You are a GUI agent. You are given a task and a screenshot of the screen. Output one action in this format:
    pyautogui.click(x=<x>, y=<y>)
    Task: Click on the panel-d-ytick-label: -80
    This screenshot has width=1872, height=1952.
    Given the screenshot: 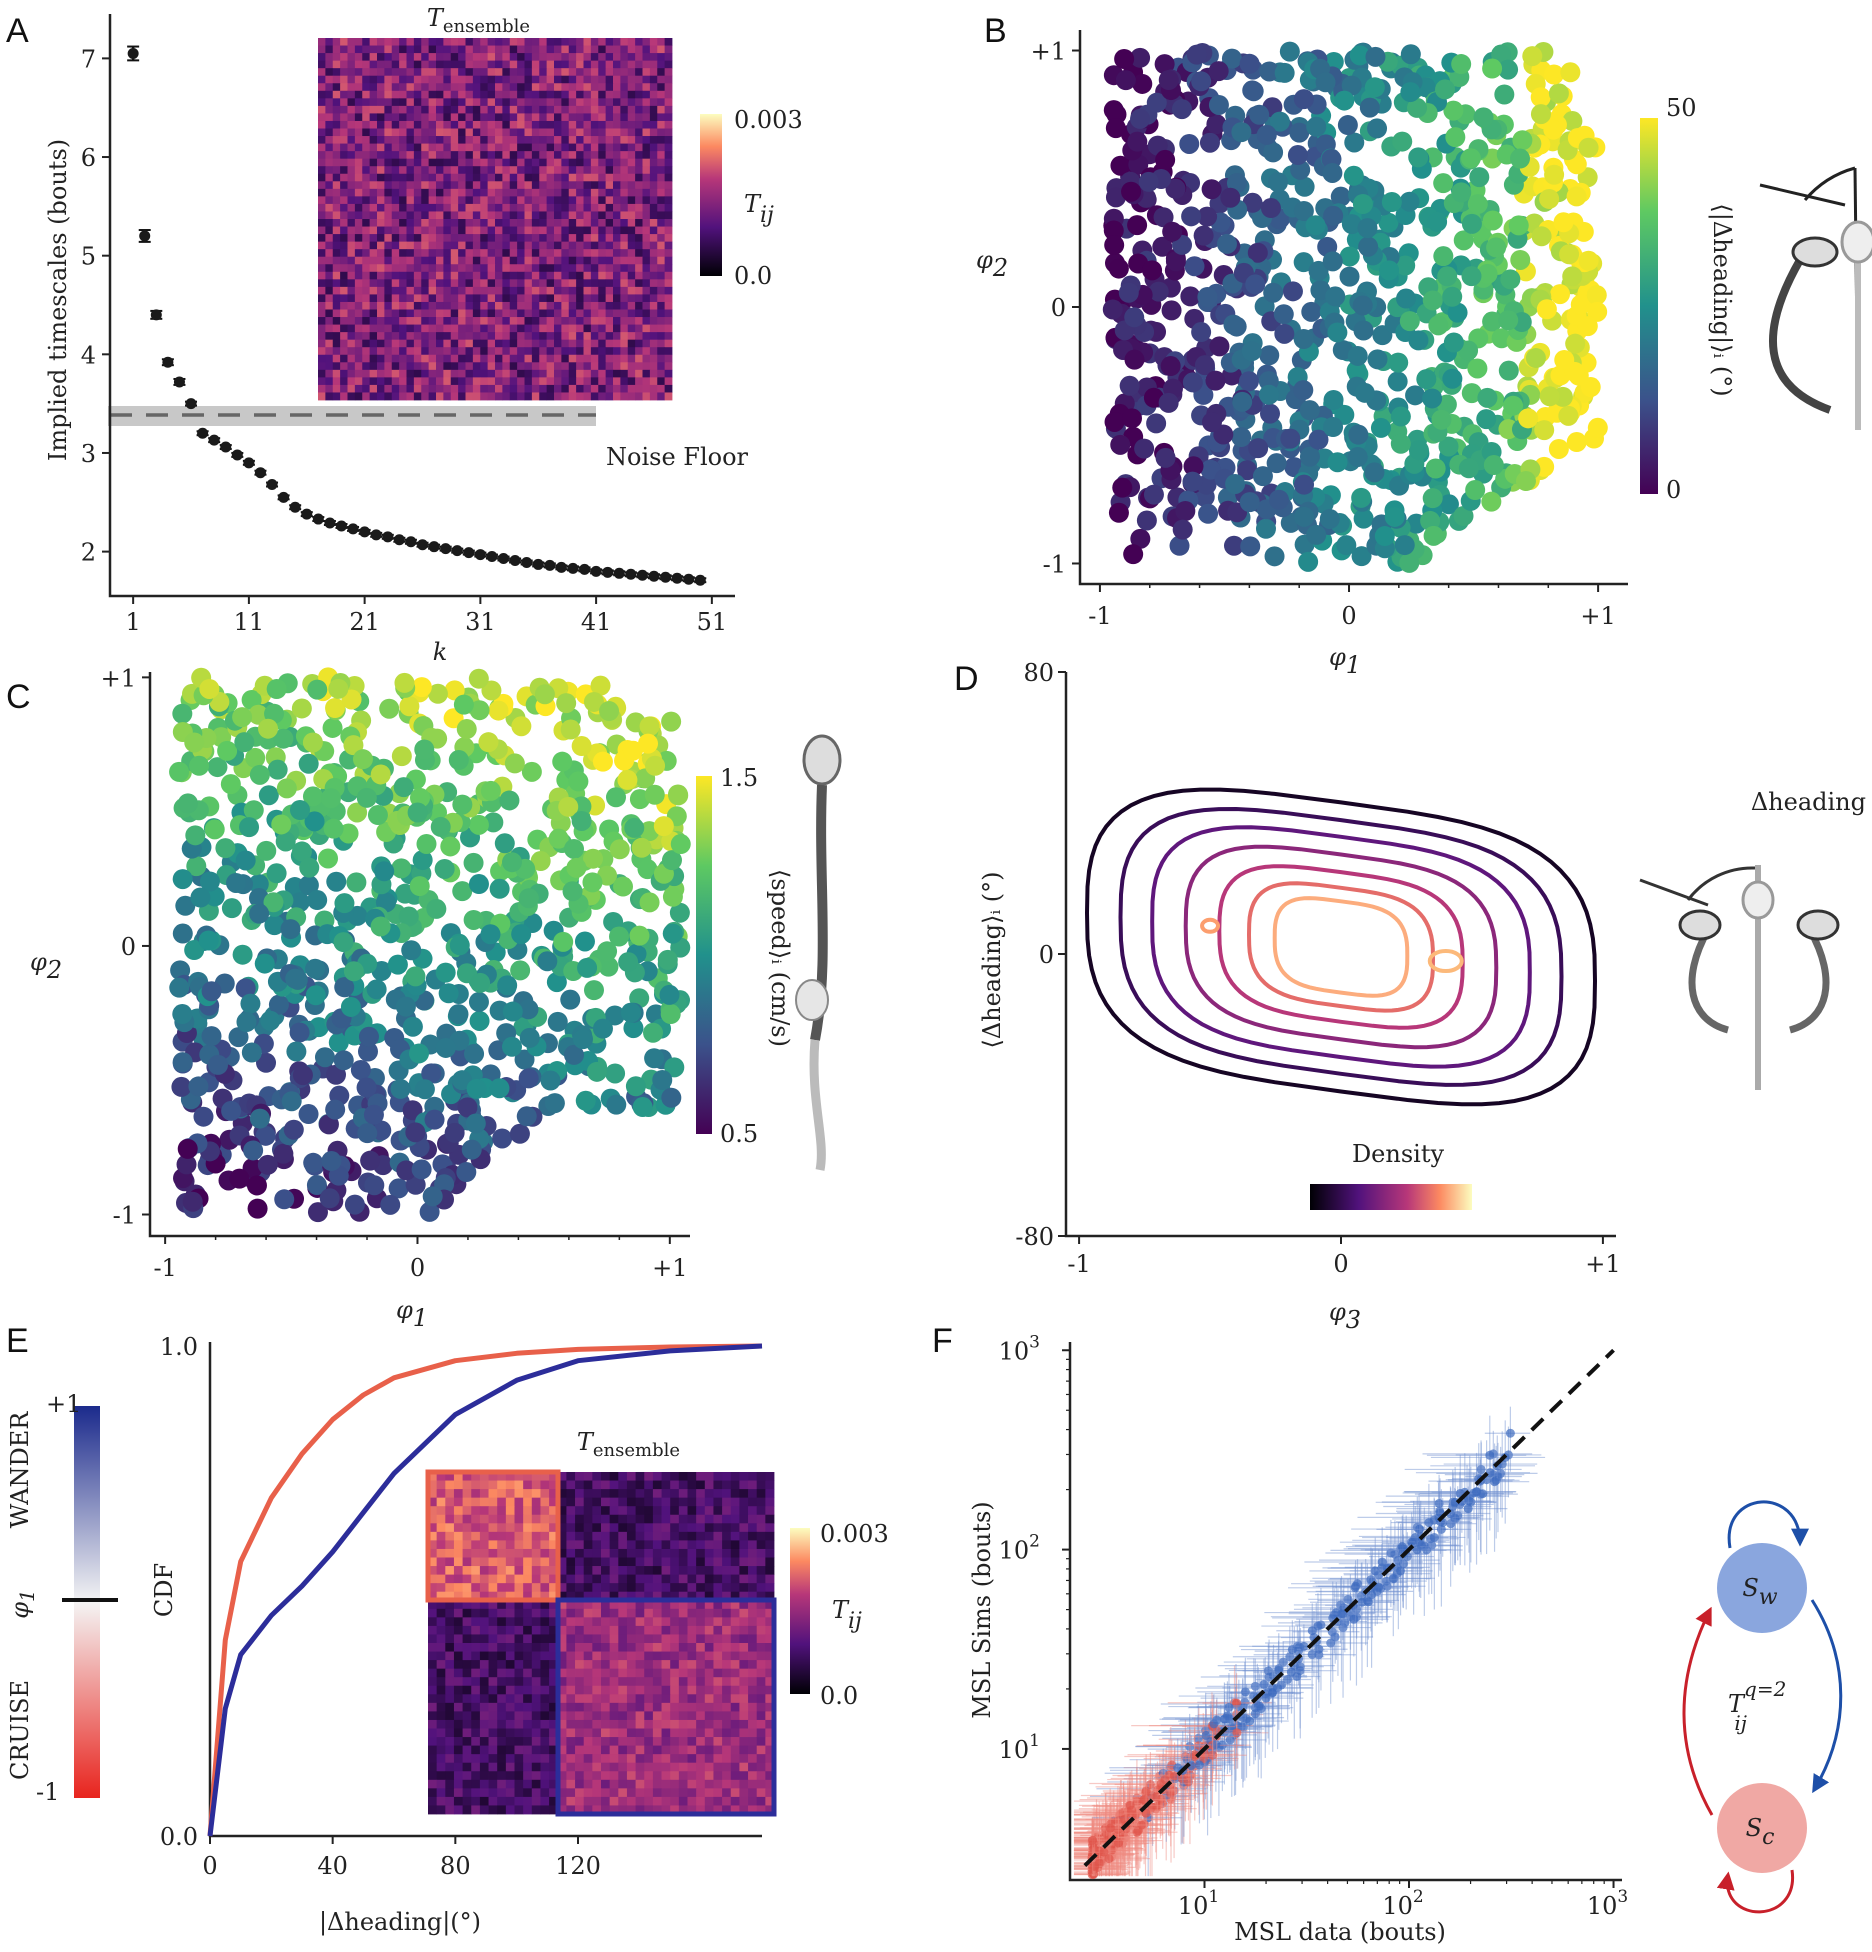 What is the action you would take?
    pyautogui.click(x=1034, y=1237)
    